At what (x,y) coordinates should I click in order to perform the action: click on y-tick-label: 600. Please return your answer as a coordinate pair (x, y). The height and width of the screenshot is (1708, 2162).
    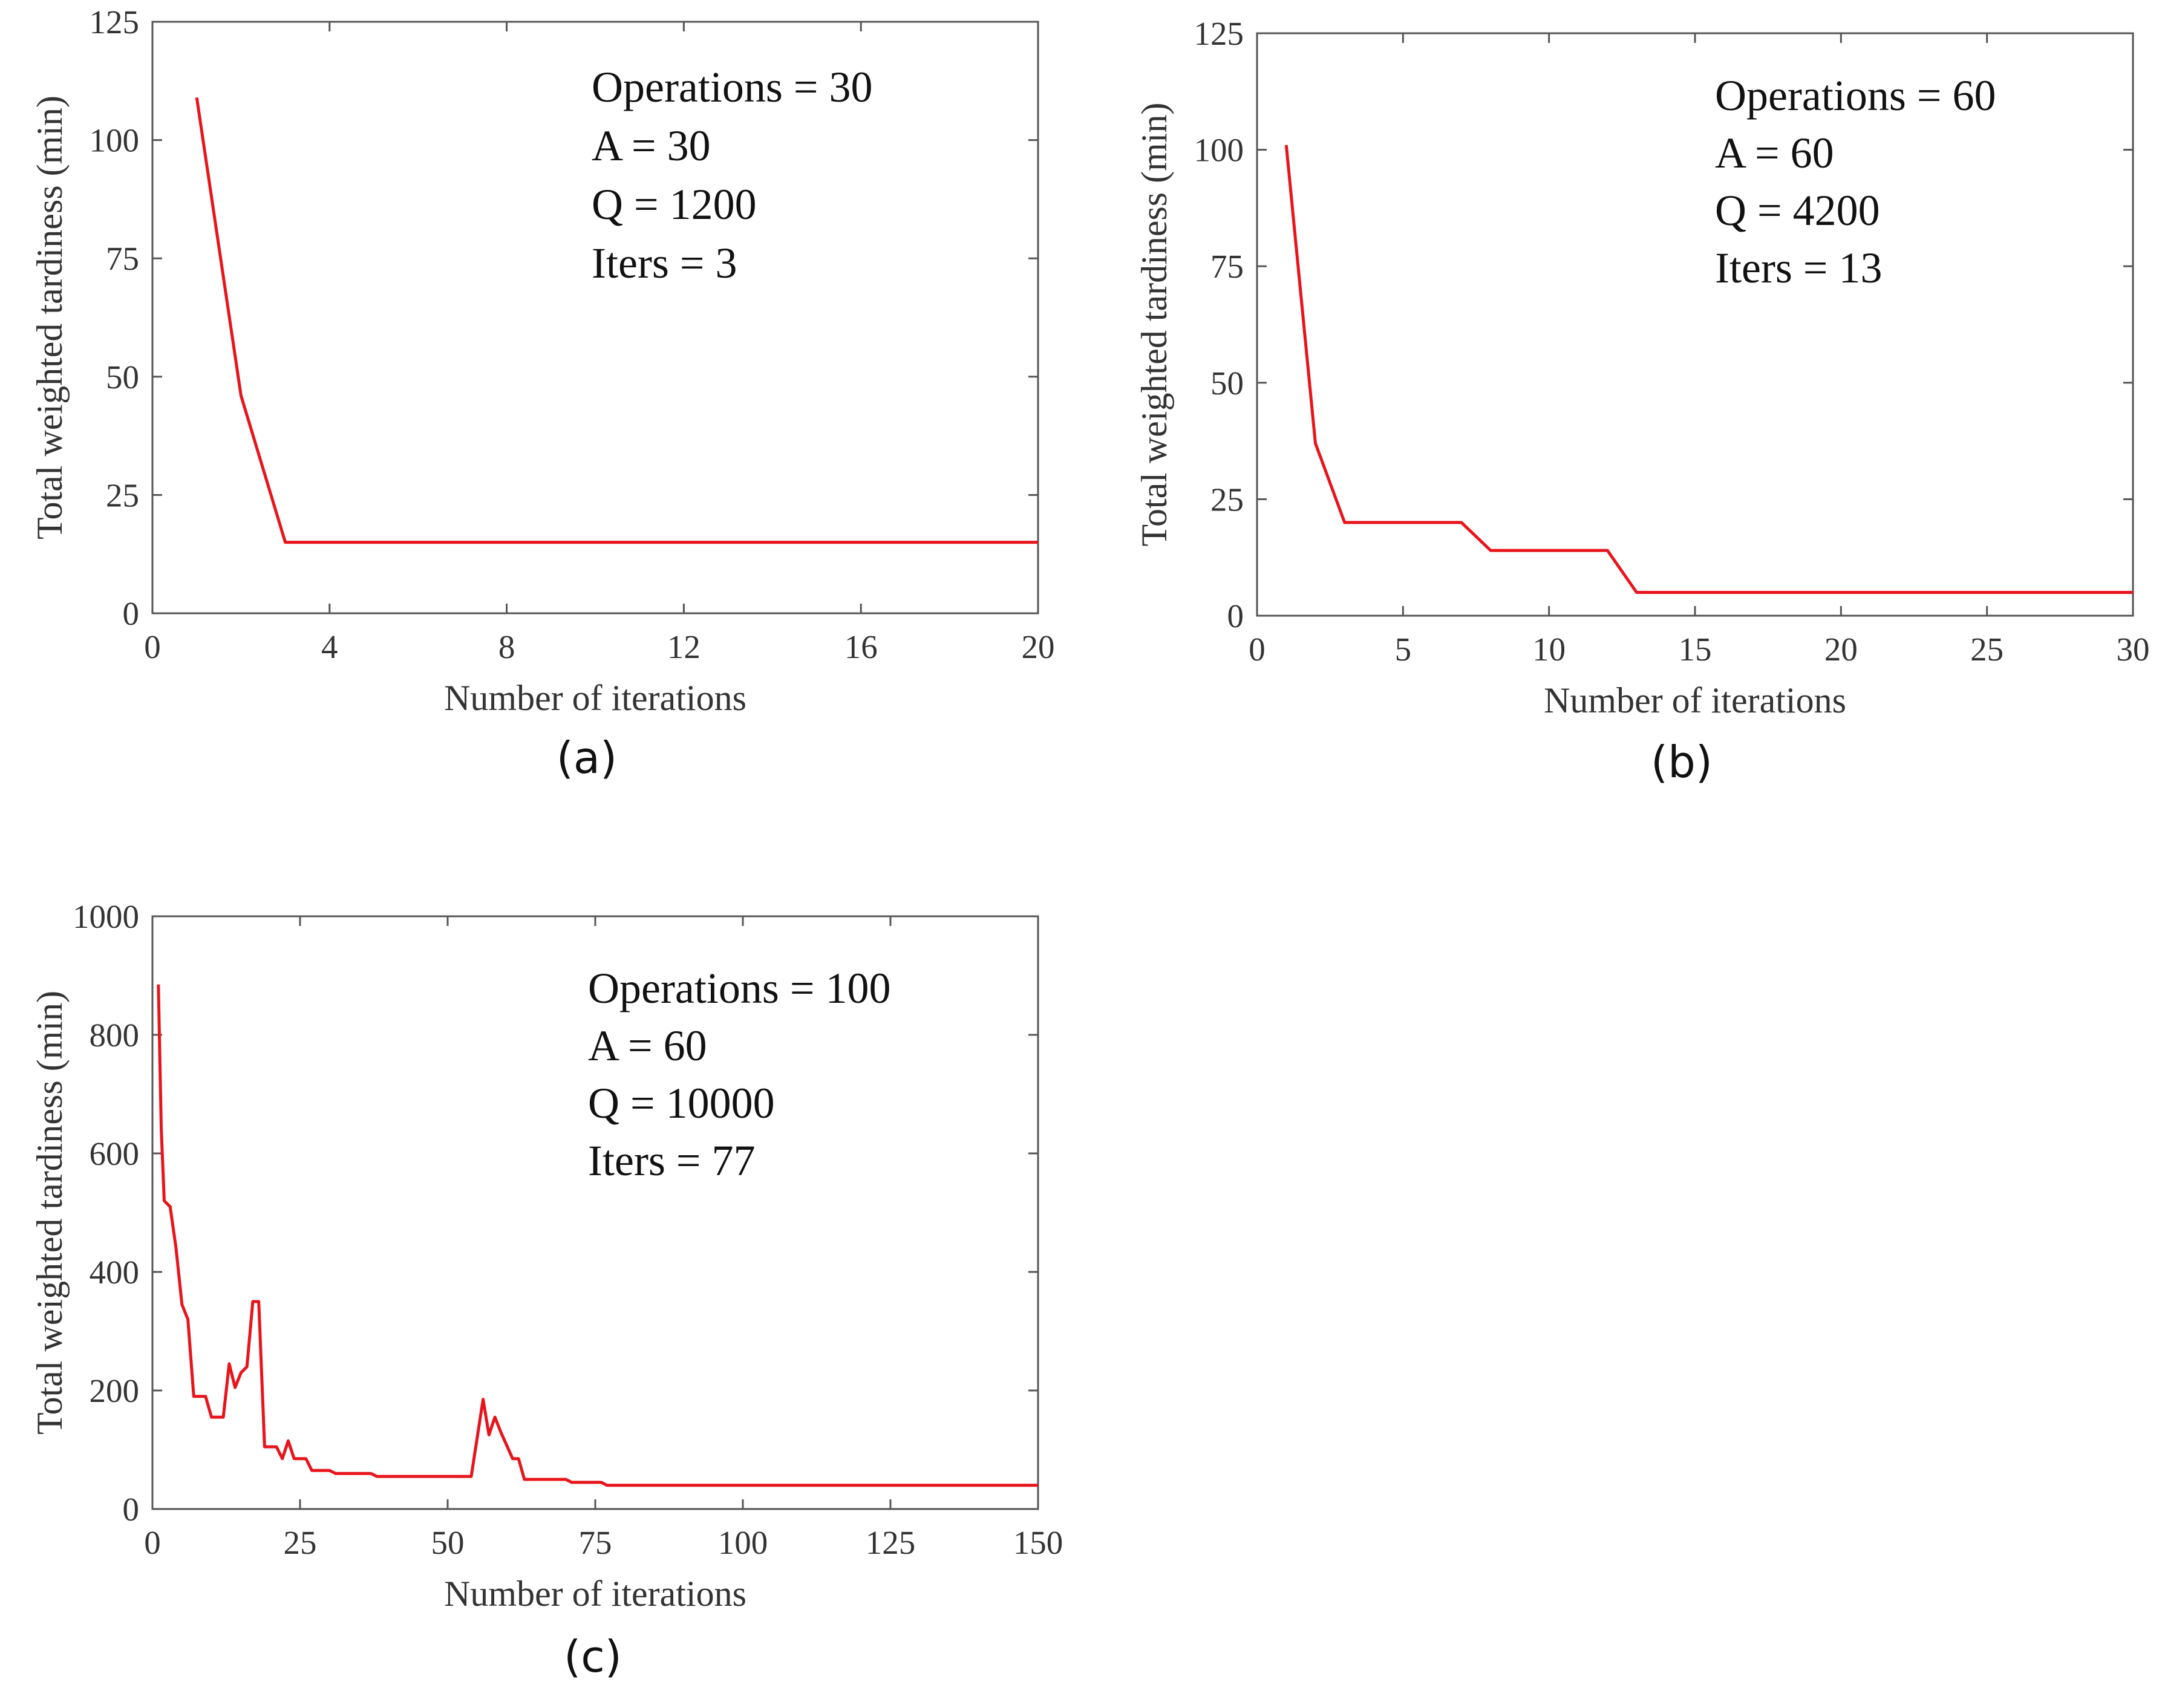
    Looking at the image, I should click on (115, 1153).